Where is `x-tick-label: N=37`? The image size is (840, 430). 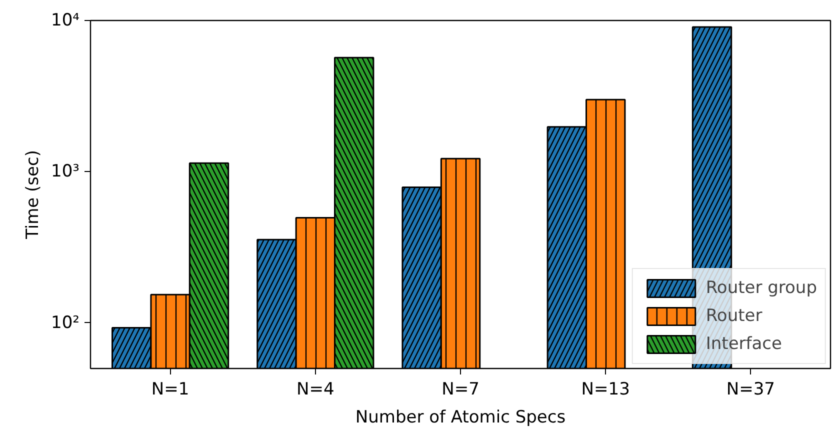 x-tick-label: N=37 is located at coordinates (750, 390).